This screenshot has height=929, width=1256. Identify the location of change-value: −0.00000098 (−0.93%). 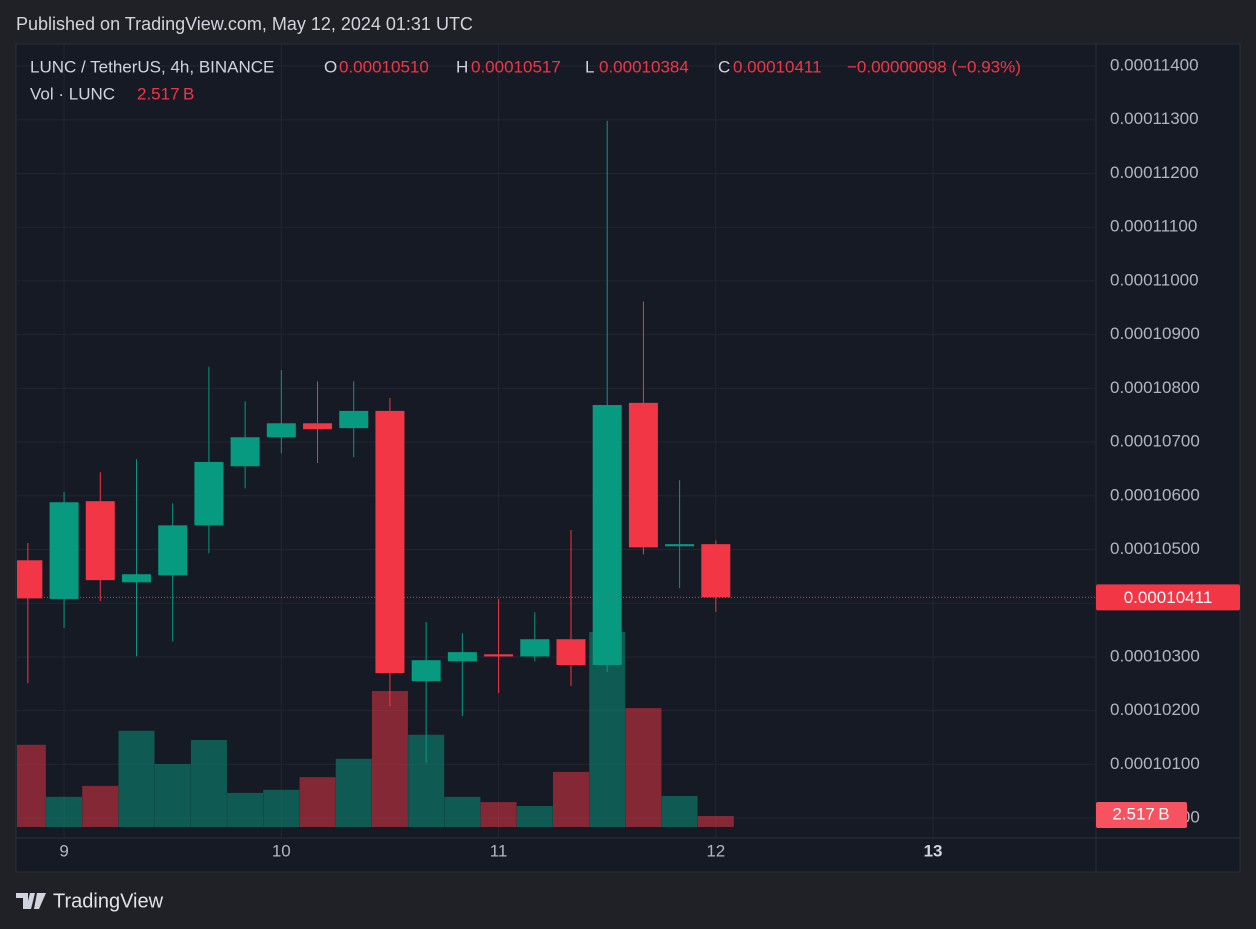
(934, 66).